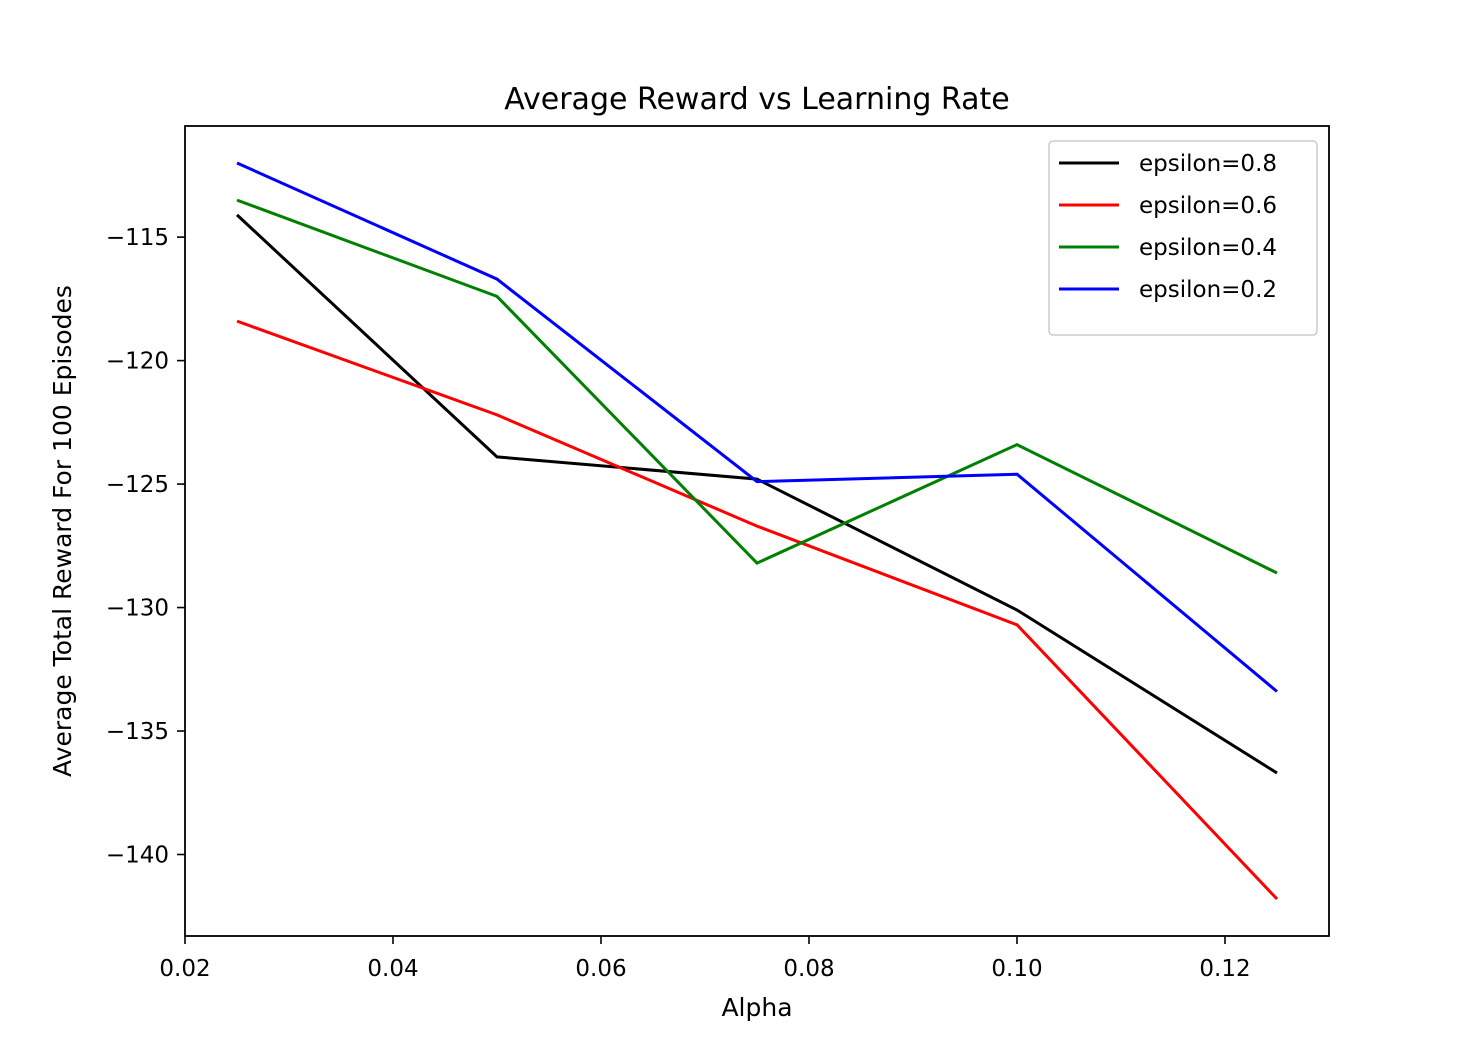 This screenshot has height=1052, width=1478. Describe the element at coordinates (184, 969) in the screenshot. I see `x-tick-label: 0.02` at that location.